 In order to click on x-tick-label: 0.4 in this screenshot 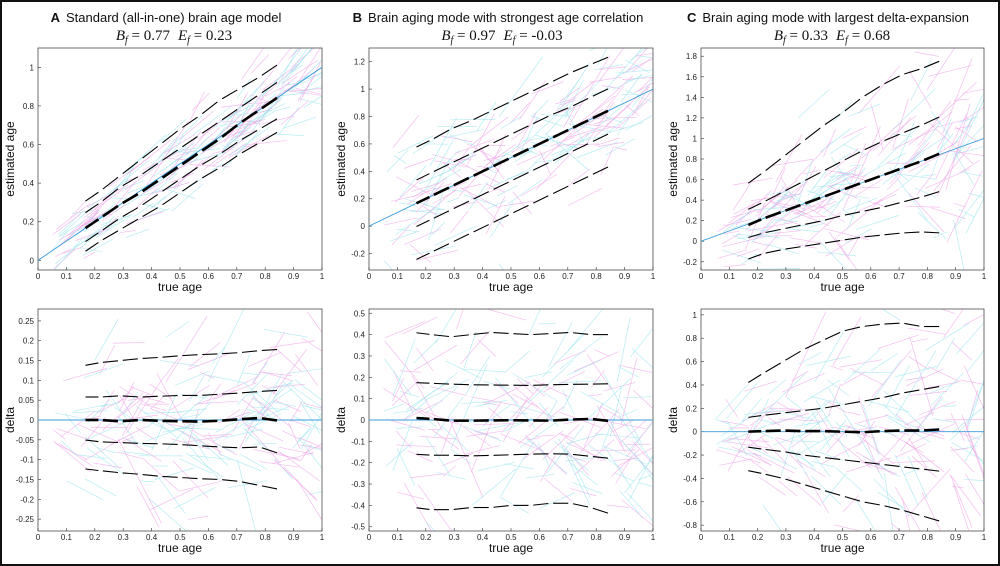, I will do `click(815, 537)`.